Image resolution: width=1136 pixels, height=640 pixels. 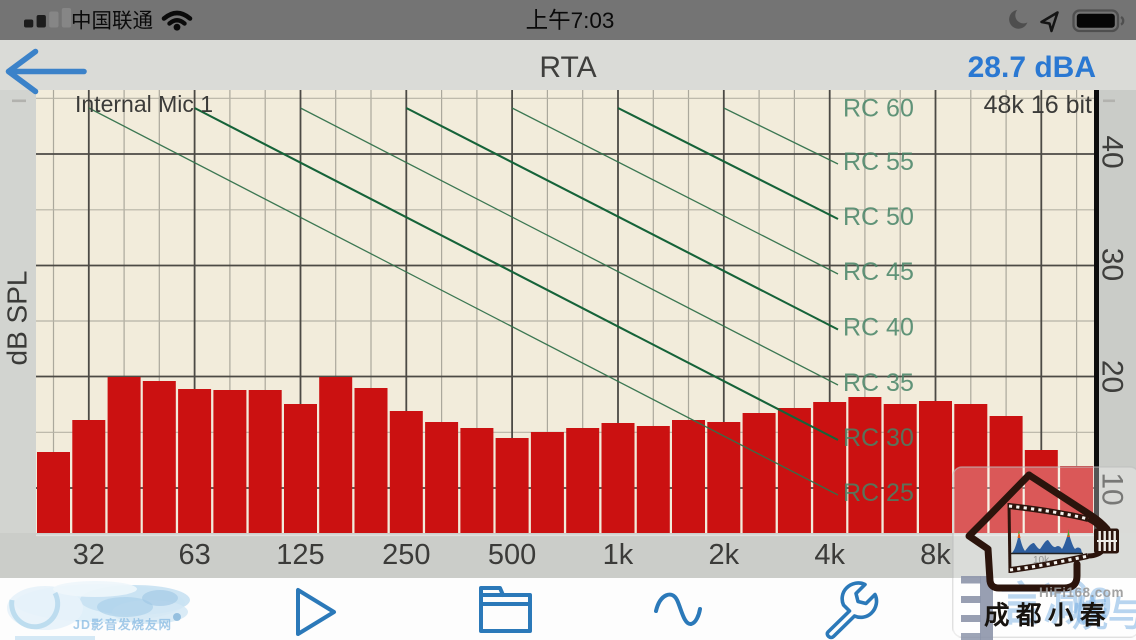 I want to click on svg-text: RC 45, so click(x=878, y=272).